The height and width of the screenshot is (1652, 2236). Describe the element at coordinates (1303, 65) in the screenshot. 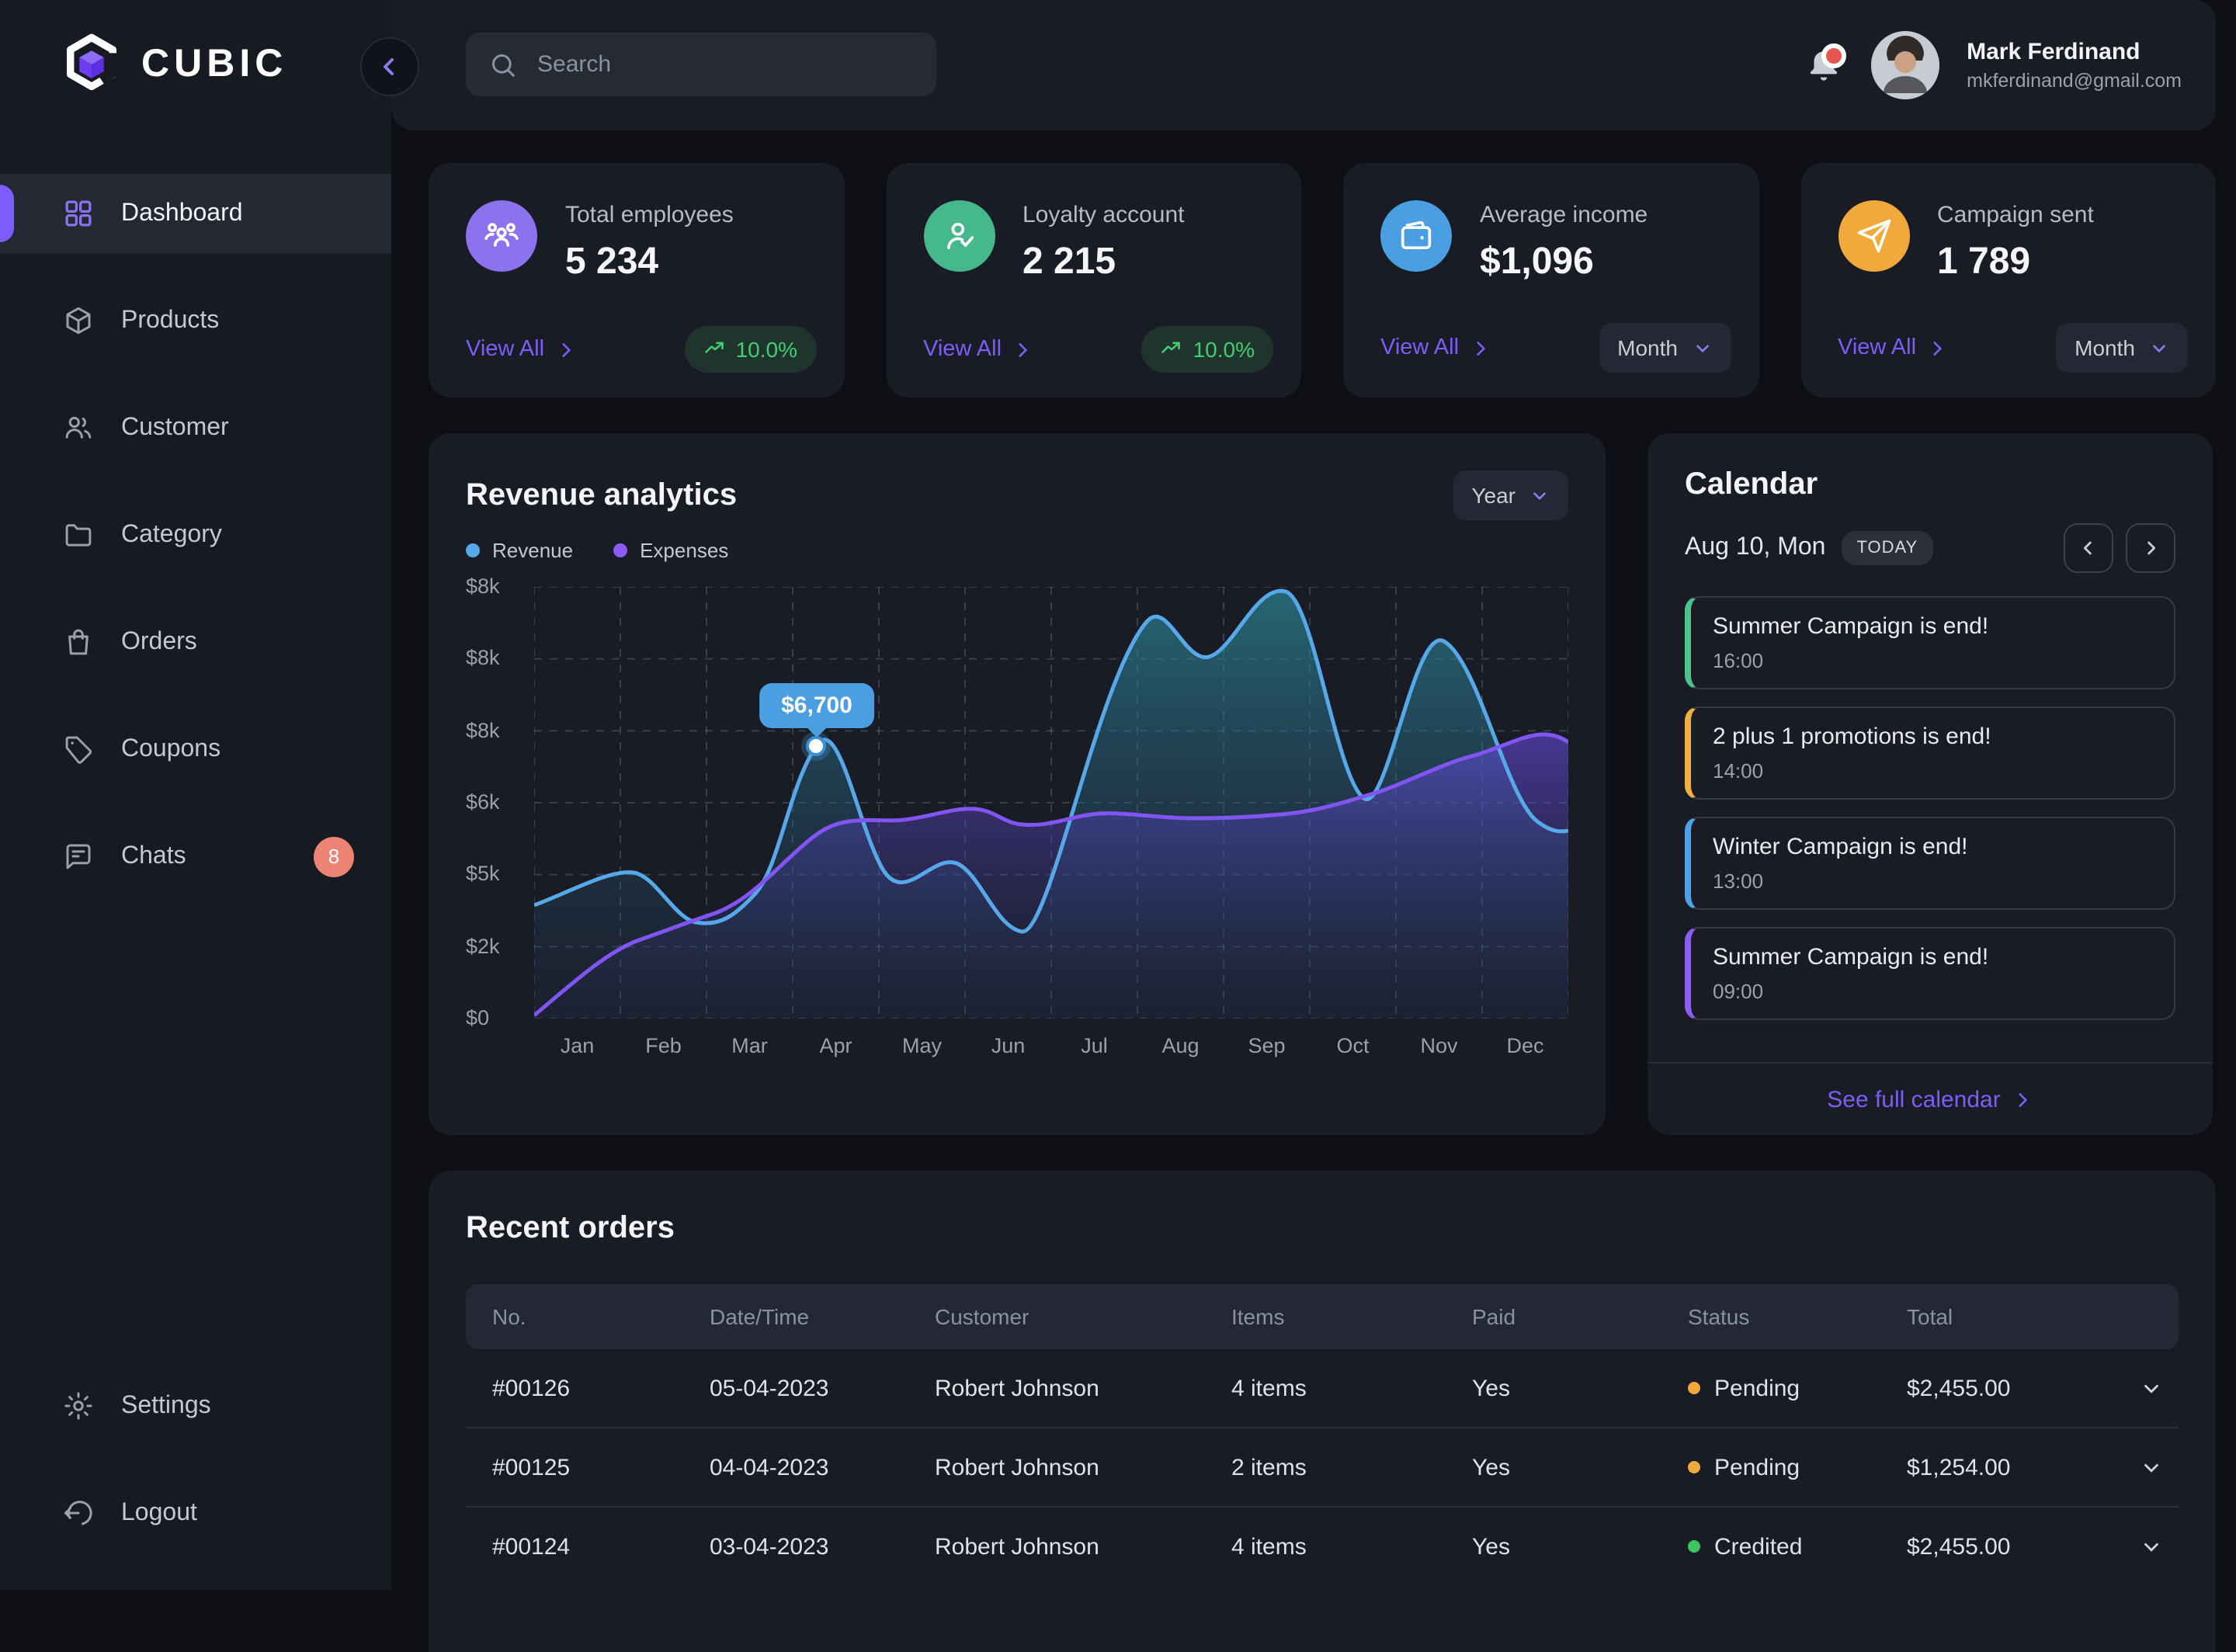

I see `topbar: Mark Ferdinand mkferdinand@gmail.com` at that location.